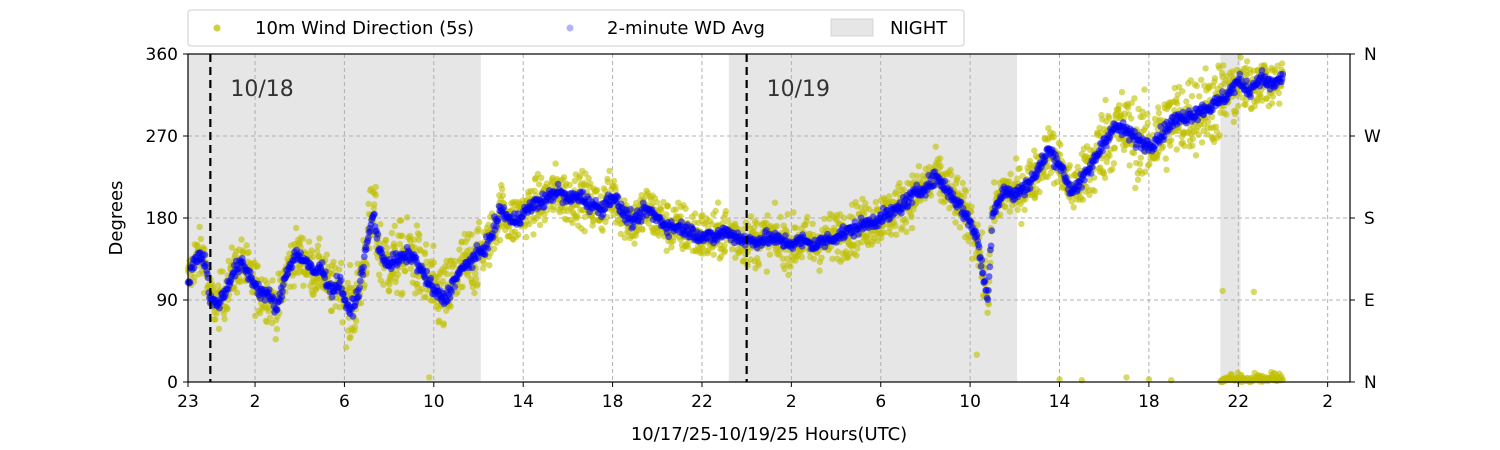 Image resolution: width=1500 pixels, height=450 pixels. Describe the element at coordinates (1369, 301) in the screenshot. I see `right-tick-label: E` at that location.